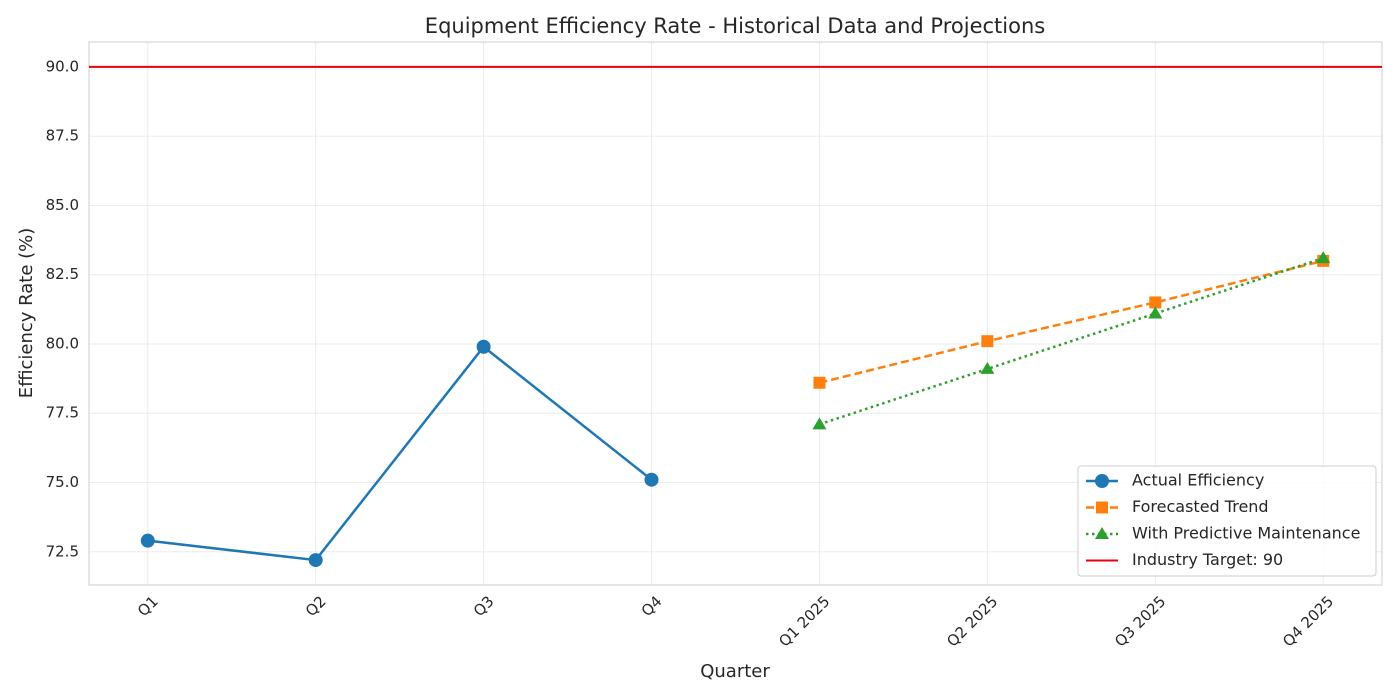  What do you see at coordinates (1246, 533) in the screenshot?
I see `legend-label: With Predictive Maintenance` at bounding box center [1246, 533].